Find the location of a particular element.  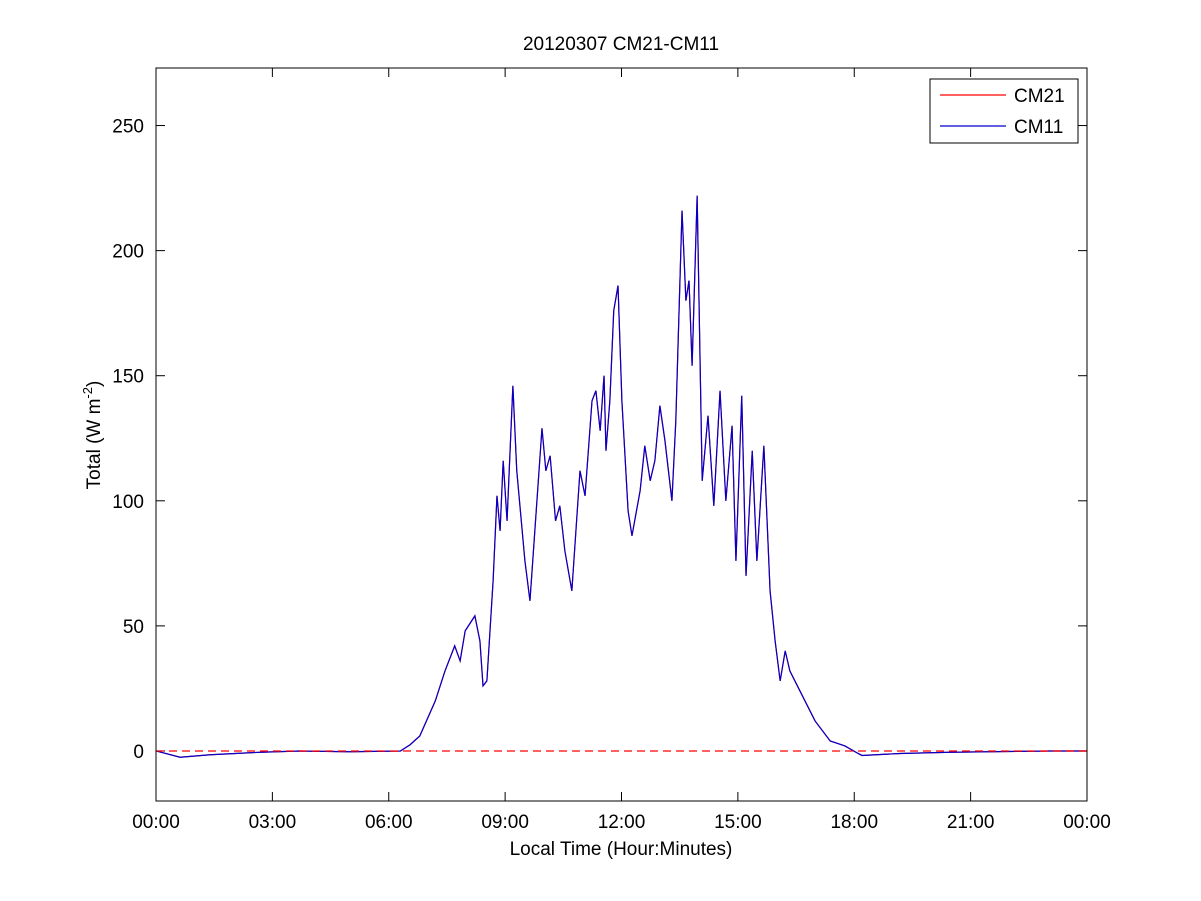

y-axis-label-suffix: ) is located at coordinates (94, 384).